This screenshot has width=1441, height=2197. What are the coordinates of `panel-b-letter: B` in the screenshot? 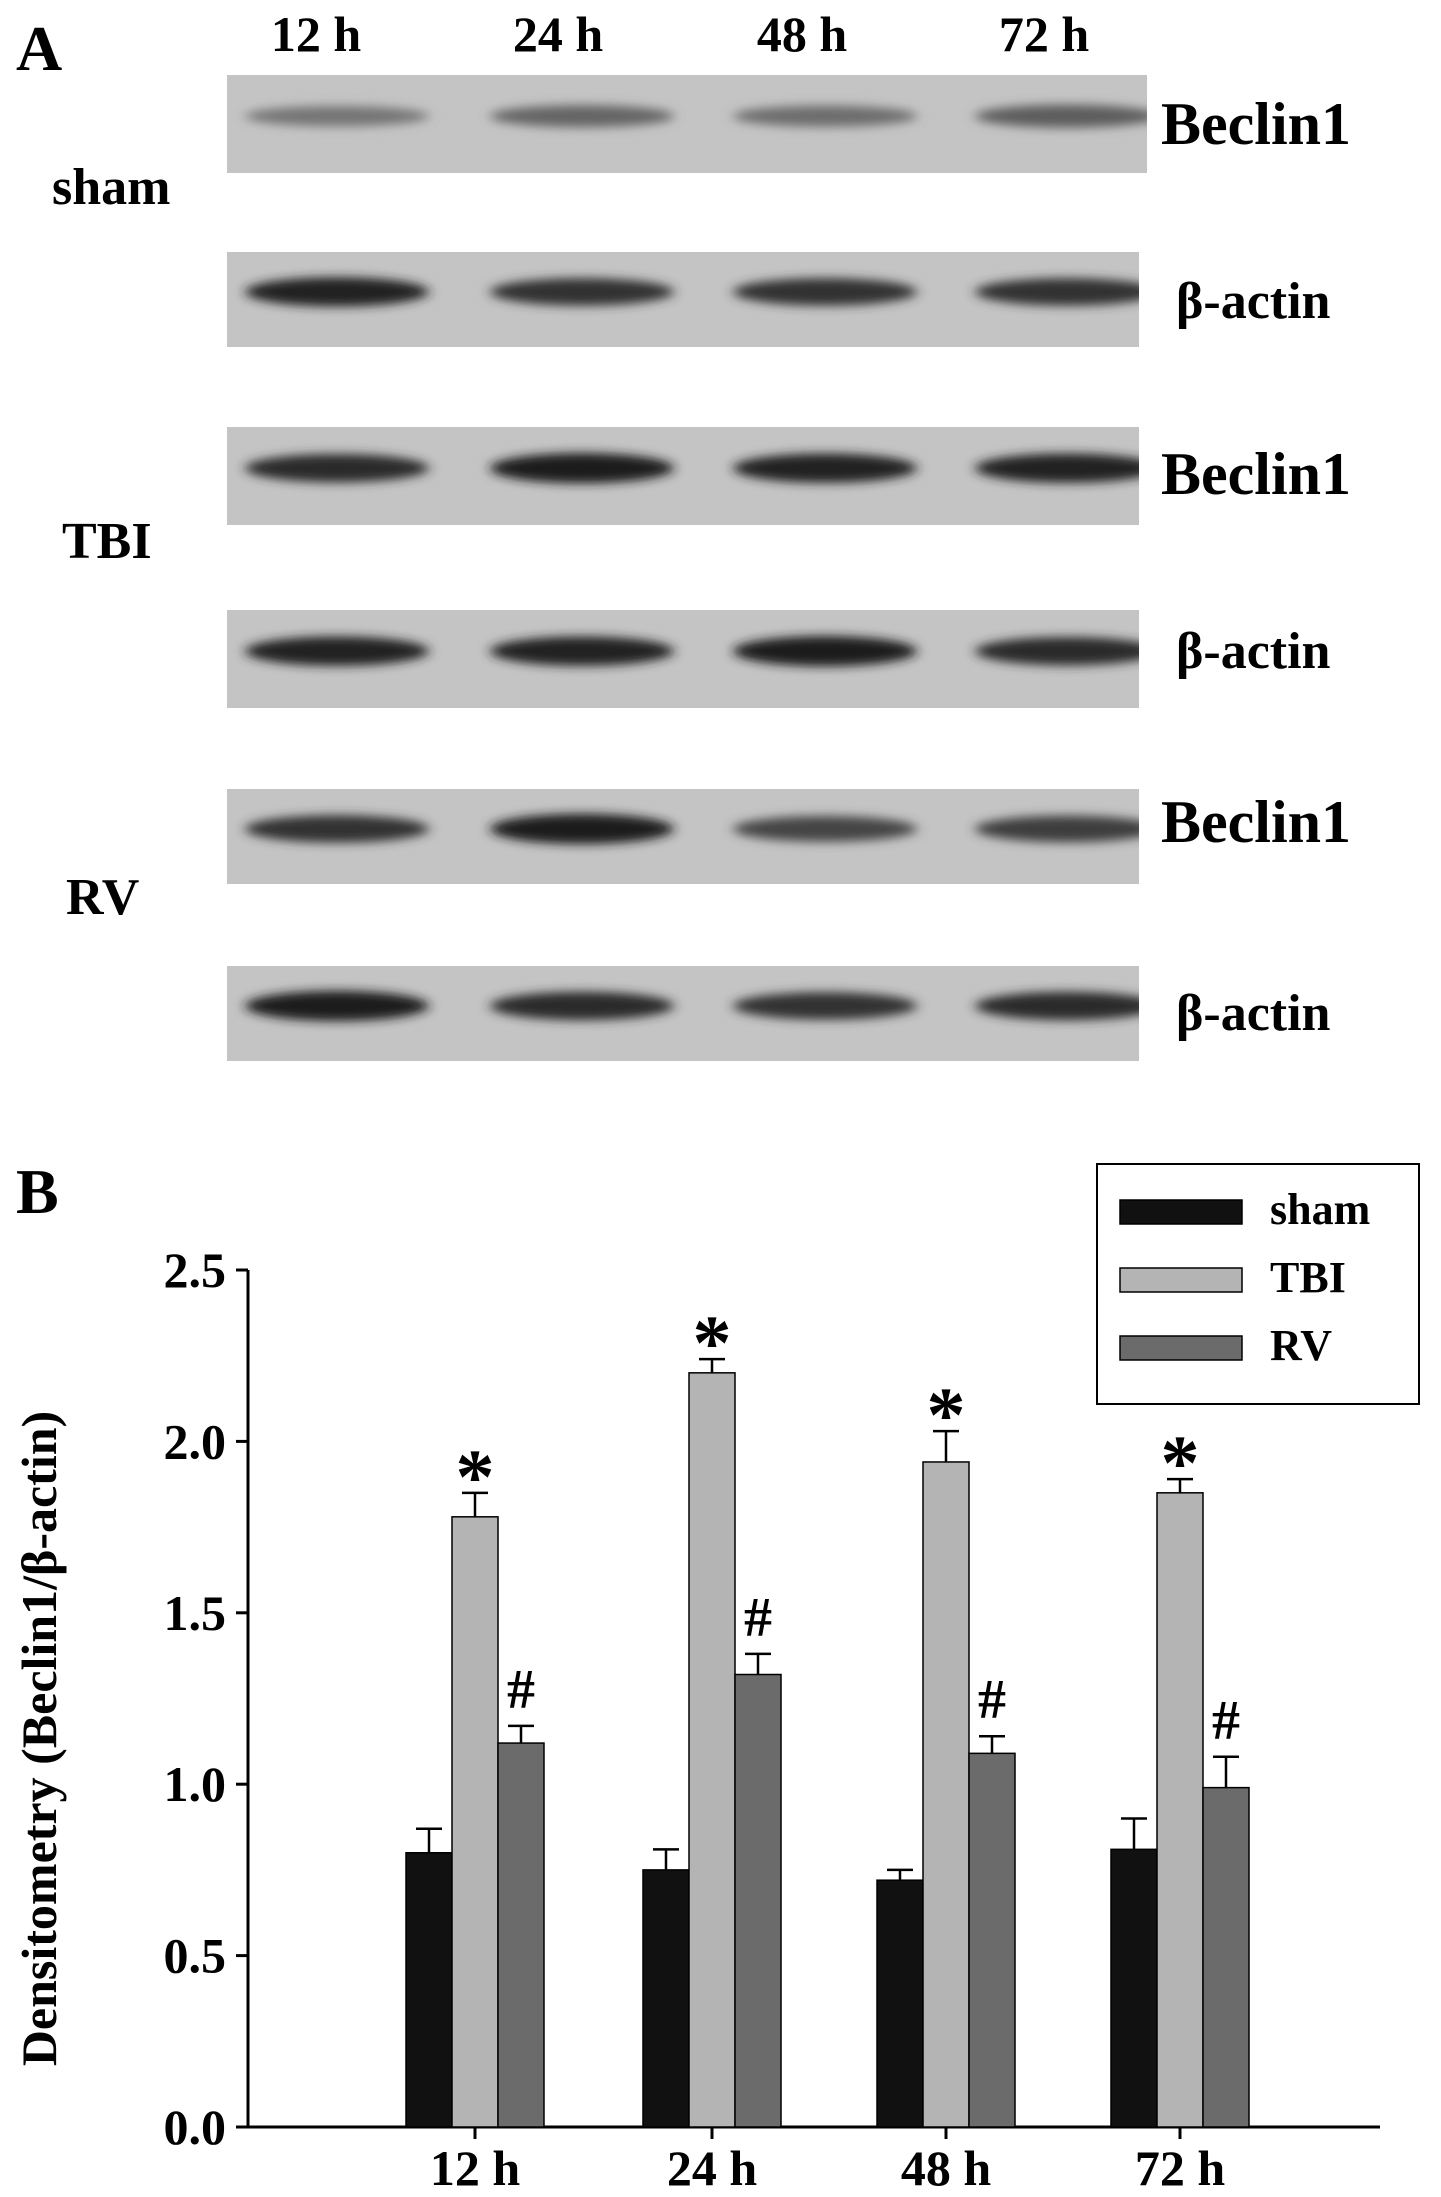 It's located at (37, 1191).